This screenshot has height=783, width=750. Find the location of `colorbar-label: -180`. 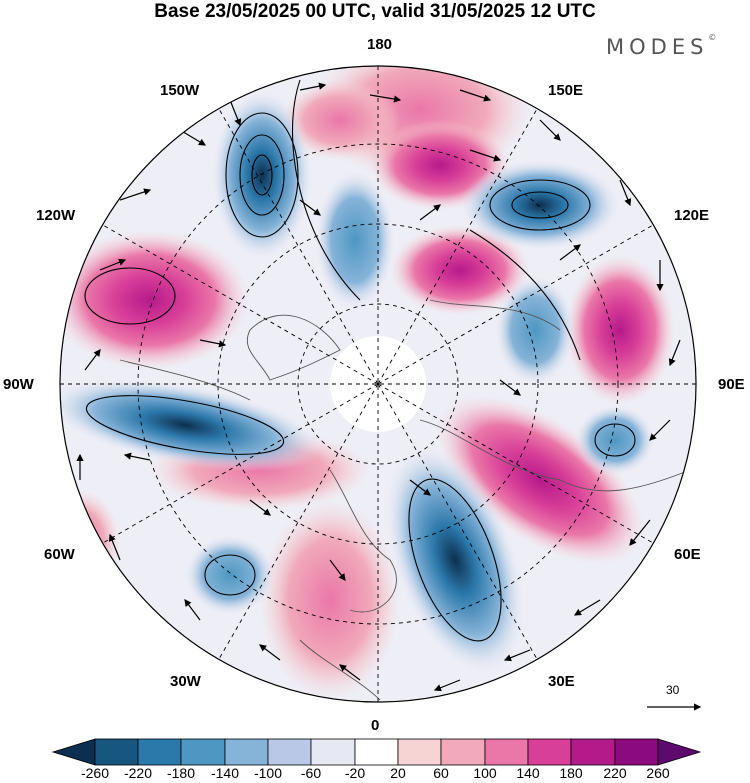

colorbar-label: -180 is located at coordinates (181, 773).